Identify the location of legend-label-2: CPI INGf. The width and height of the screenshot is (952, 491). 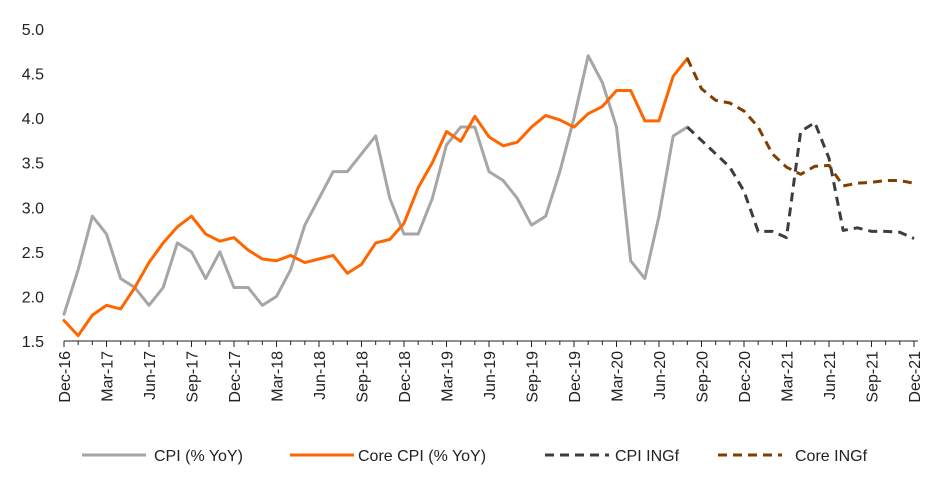
(647, 456).